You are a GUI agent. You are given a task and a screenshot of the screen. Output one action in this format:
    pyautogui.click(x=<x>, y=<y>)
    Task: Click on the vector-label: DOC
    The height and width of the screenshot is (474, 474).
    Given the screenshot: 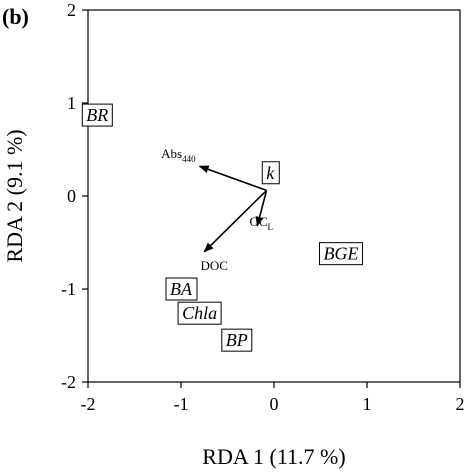 What is the action you would take?
    pyautogui.click(x=214, y=265)
    